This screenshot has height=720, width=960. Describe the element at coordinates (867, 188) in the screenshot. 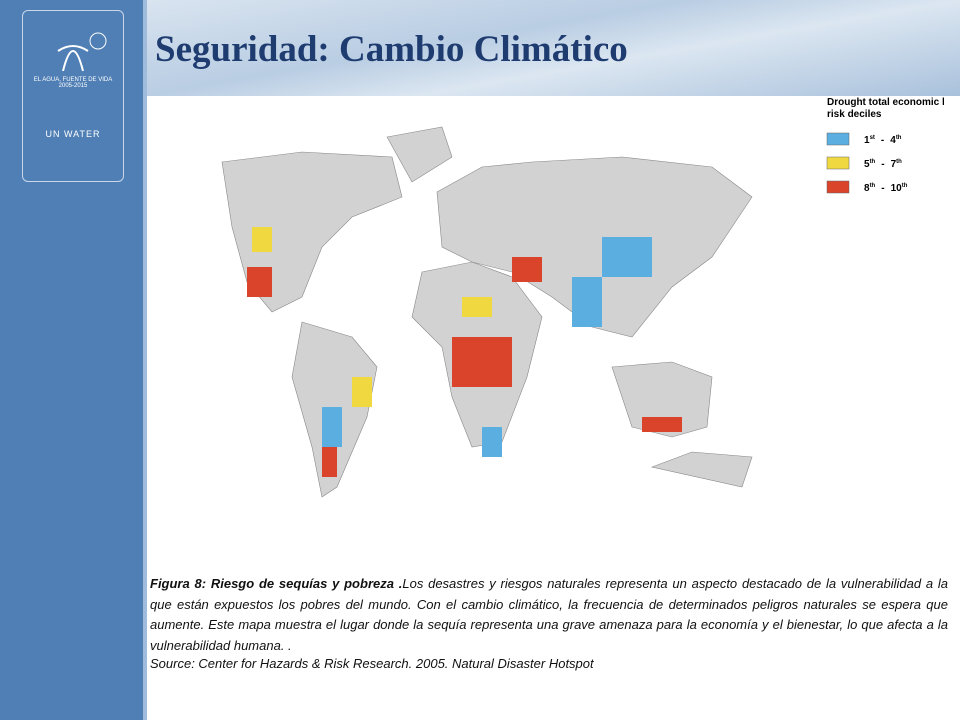

I see `legend-label-part: 8` at that location.